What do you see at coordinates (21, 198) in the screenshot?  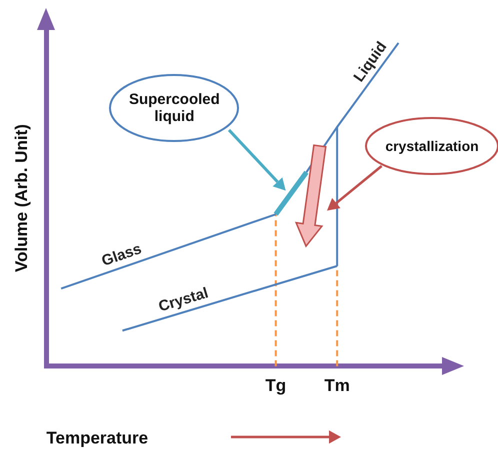 I see `y-axis-title: Volume (Arb. Unit)` at bounding box center [21, 198].